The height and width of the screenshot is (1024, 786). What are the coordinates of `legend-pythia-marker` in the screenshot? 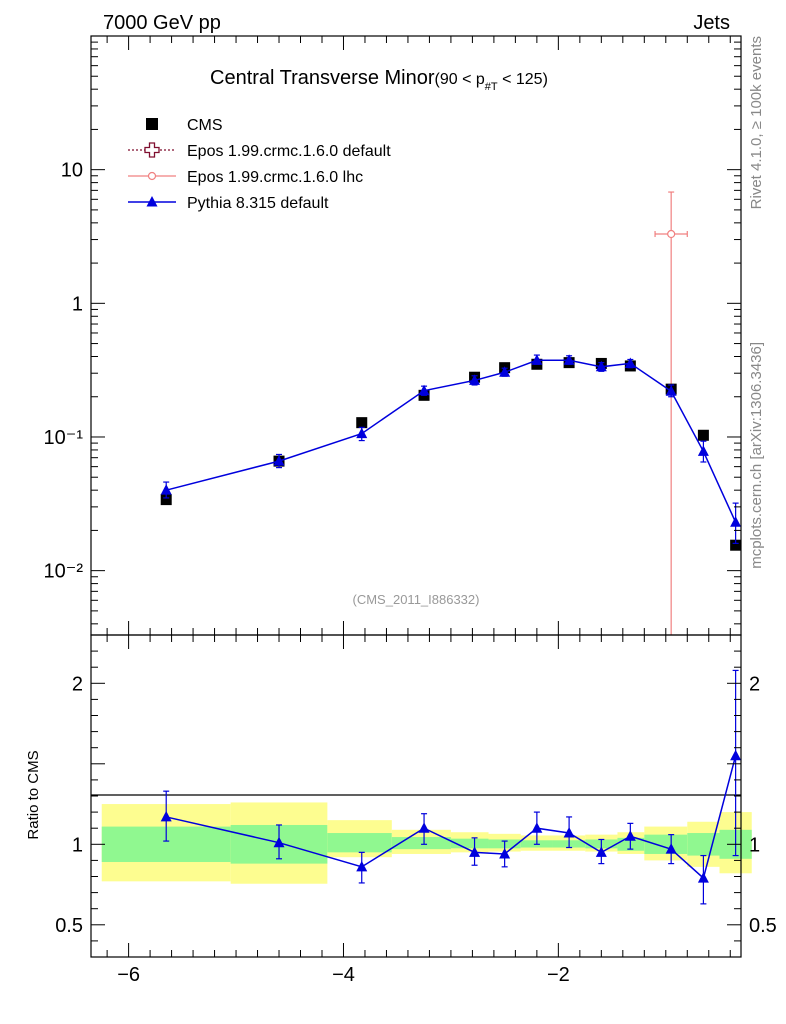 It's located at (152, 201).